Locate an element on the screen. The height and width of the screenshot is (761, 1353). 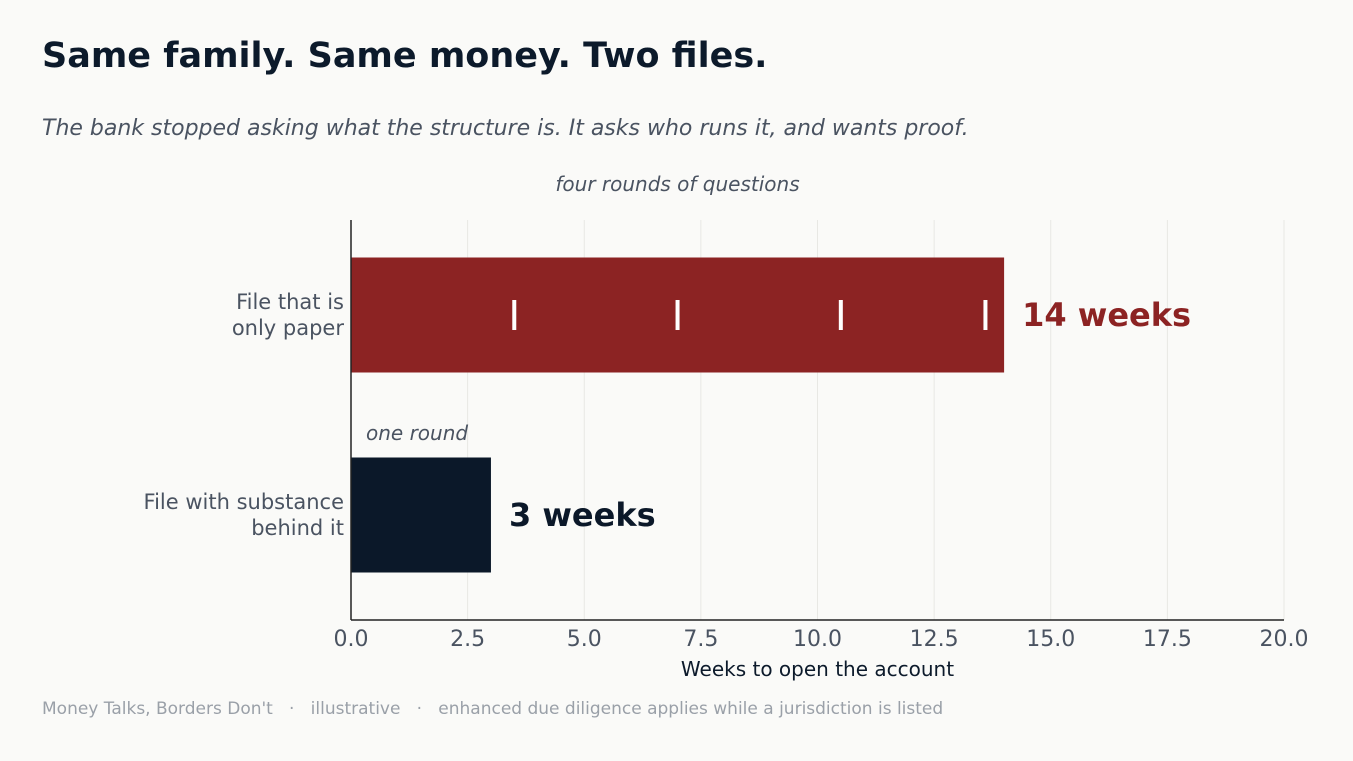
x-tick-label-6: 15.0 is located at coordinates (1050, 639).